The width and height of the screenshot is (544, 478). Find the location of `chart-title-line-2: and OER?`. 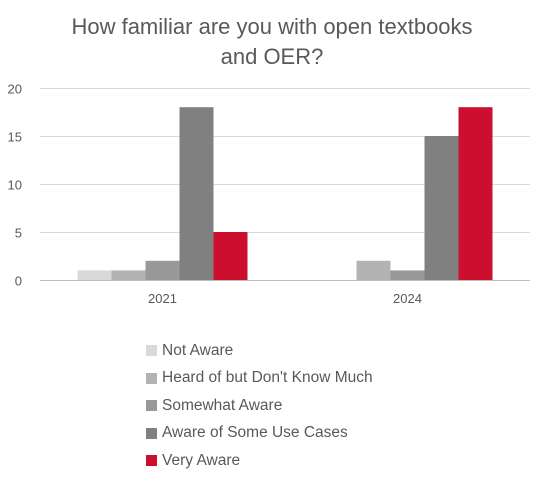

chart-title-line-2: and OER? is located at coordinates (272, 56).